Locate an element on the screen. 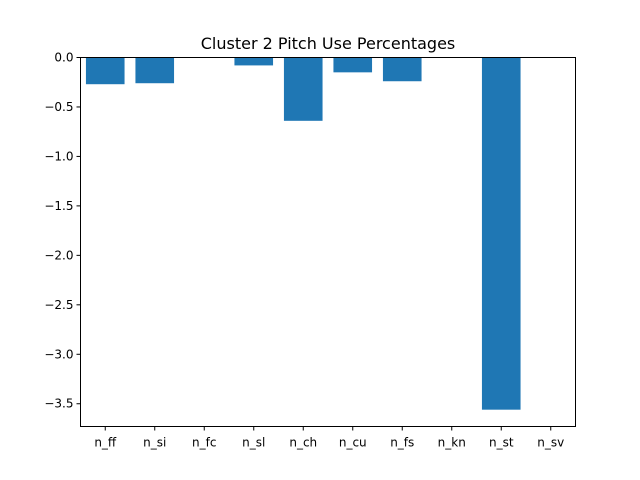 This screenshot has width=640, height=480. x-axis-ticks: n_ff n_si n_fc n_sl n_ch n_cu n_fs n_kn n_st n_sv is located at coordinates (329, 438).